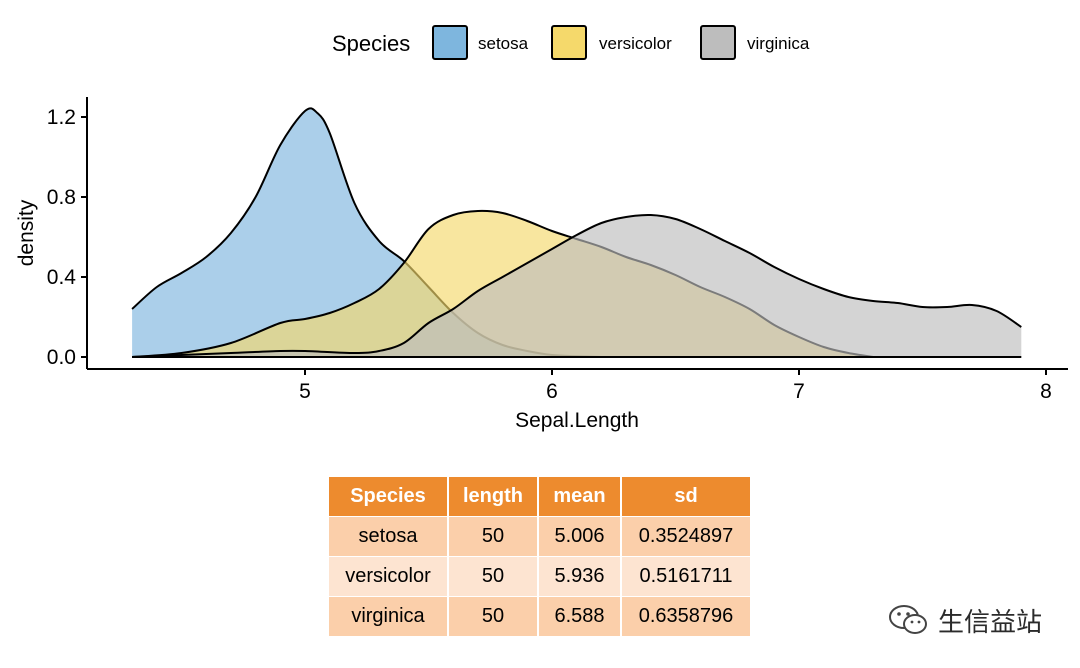  I want to click on table-row: virginica 50 6.588 0.6358796, so click(539, 616).